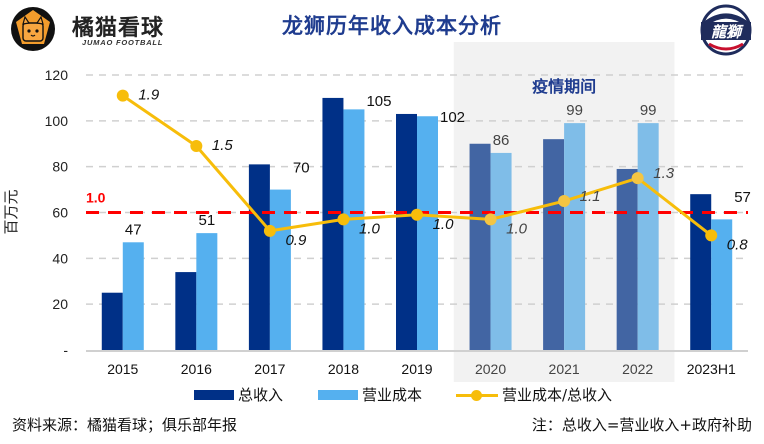 This screenshot has width=764, height=444. Describe the element at coordinates (378, 101) in the screenshot. I see `data-label-operating-cost: 105` at that location.